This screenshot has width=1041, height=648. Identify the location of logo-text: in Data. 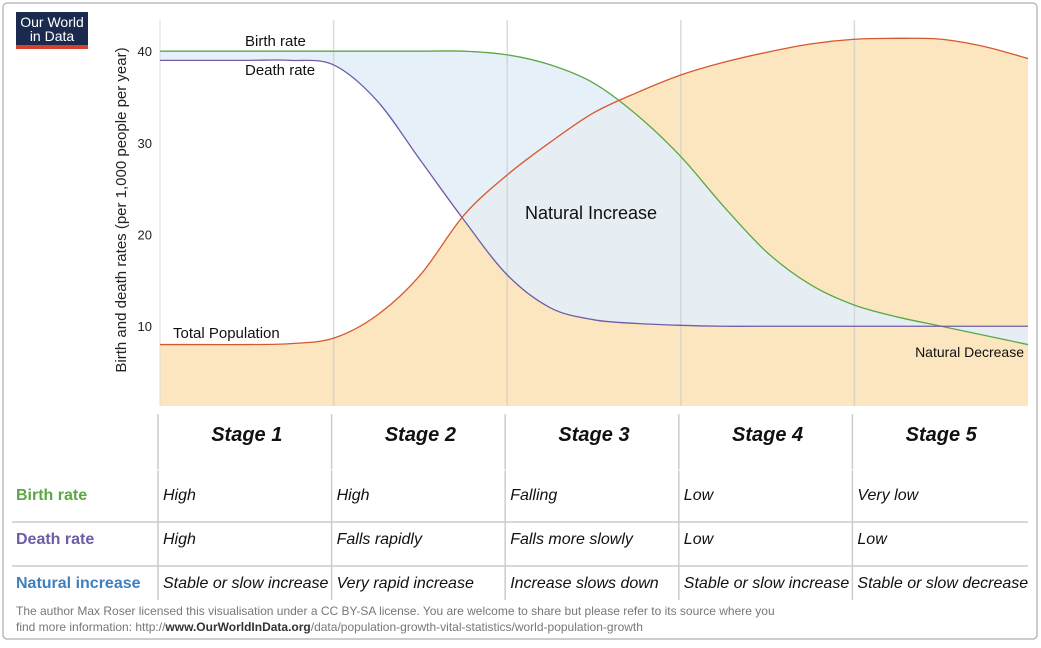
(52, 36).